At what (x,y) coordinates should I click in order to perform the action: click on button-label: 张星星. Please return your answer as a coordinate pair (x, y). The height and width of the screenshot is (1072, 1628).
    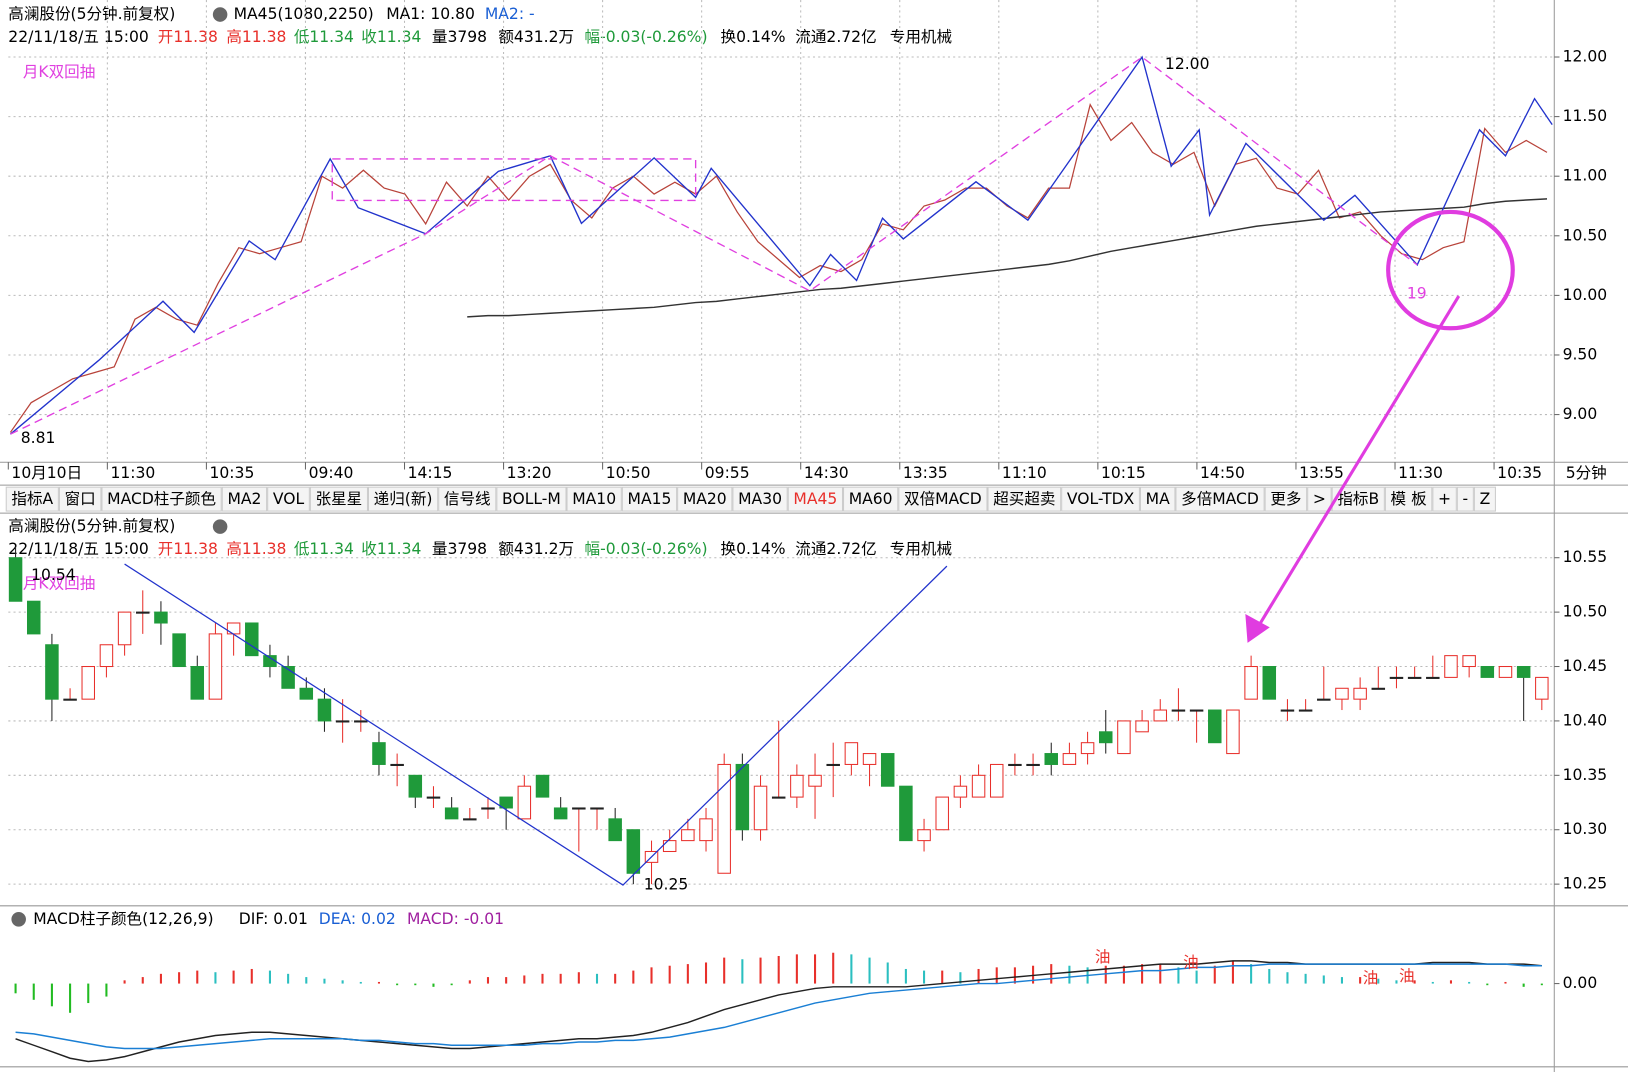
    Looking at the image, I should click on (339, 499).